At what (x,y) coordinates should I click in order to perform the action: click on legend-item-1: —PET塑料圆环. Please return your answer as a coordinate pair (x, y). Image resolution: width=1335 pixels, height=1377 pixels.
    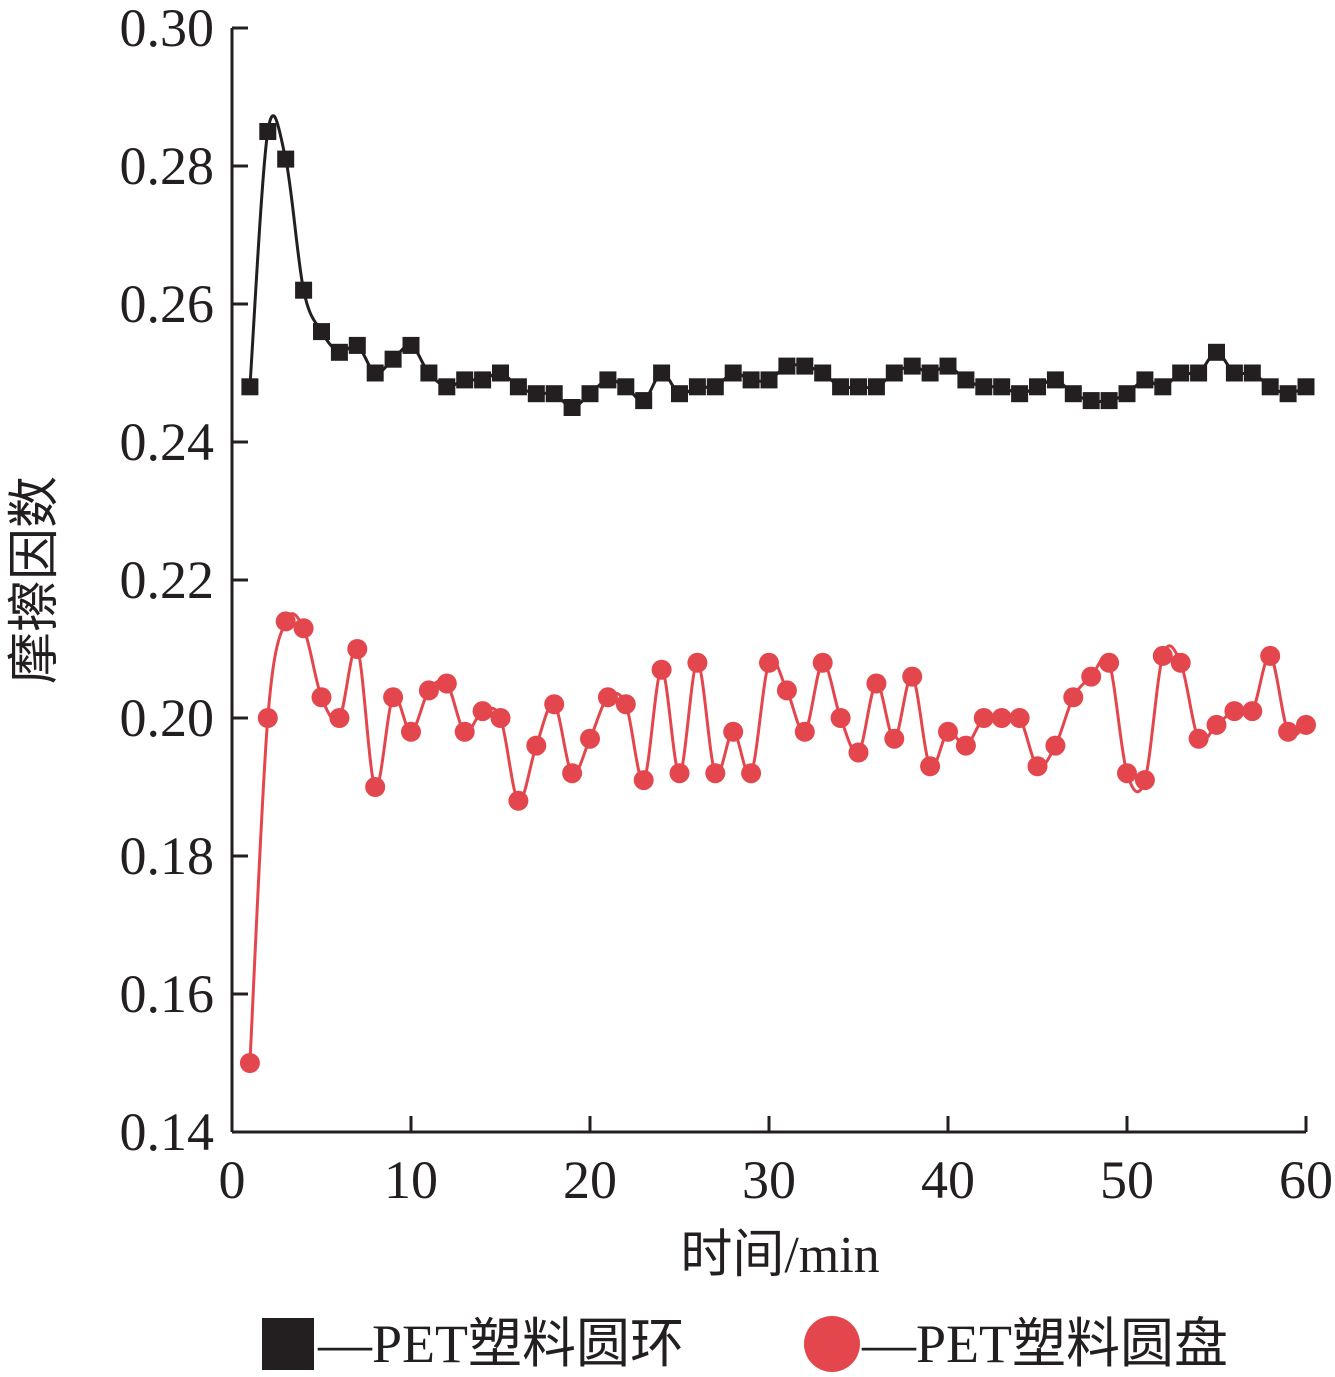
    Looking at the image, I should click on (473, 1344).